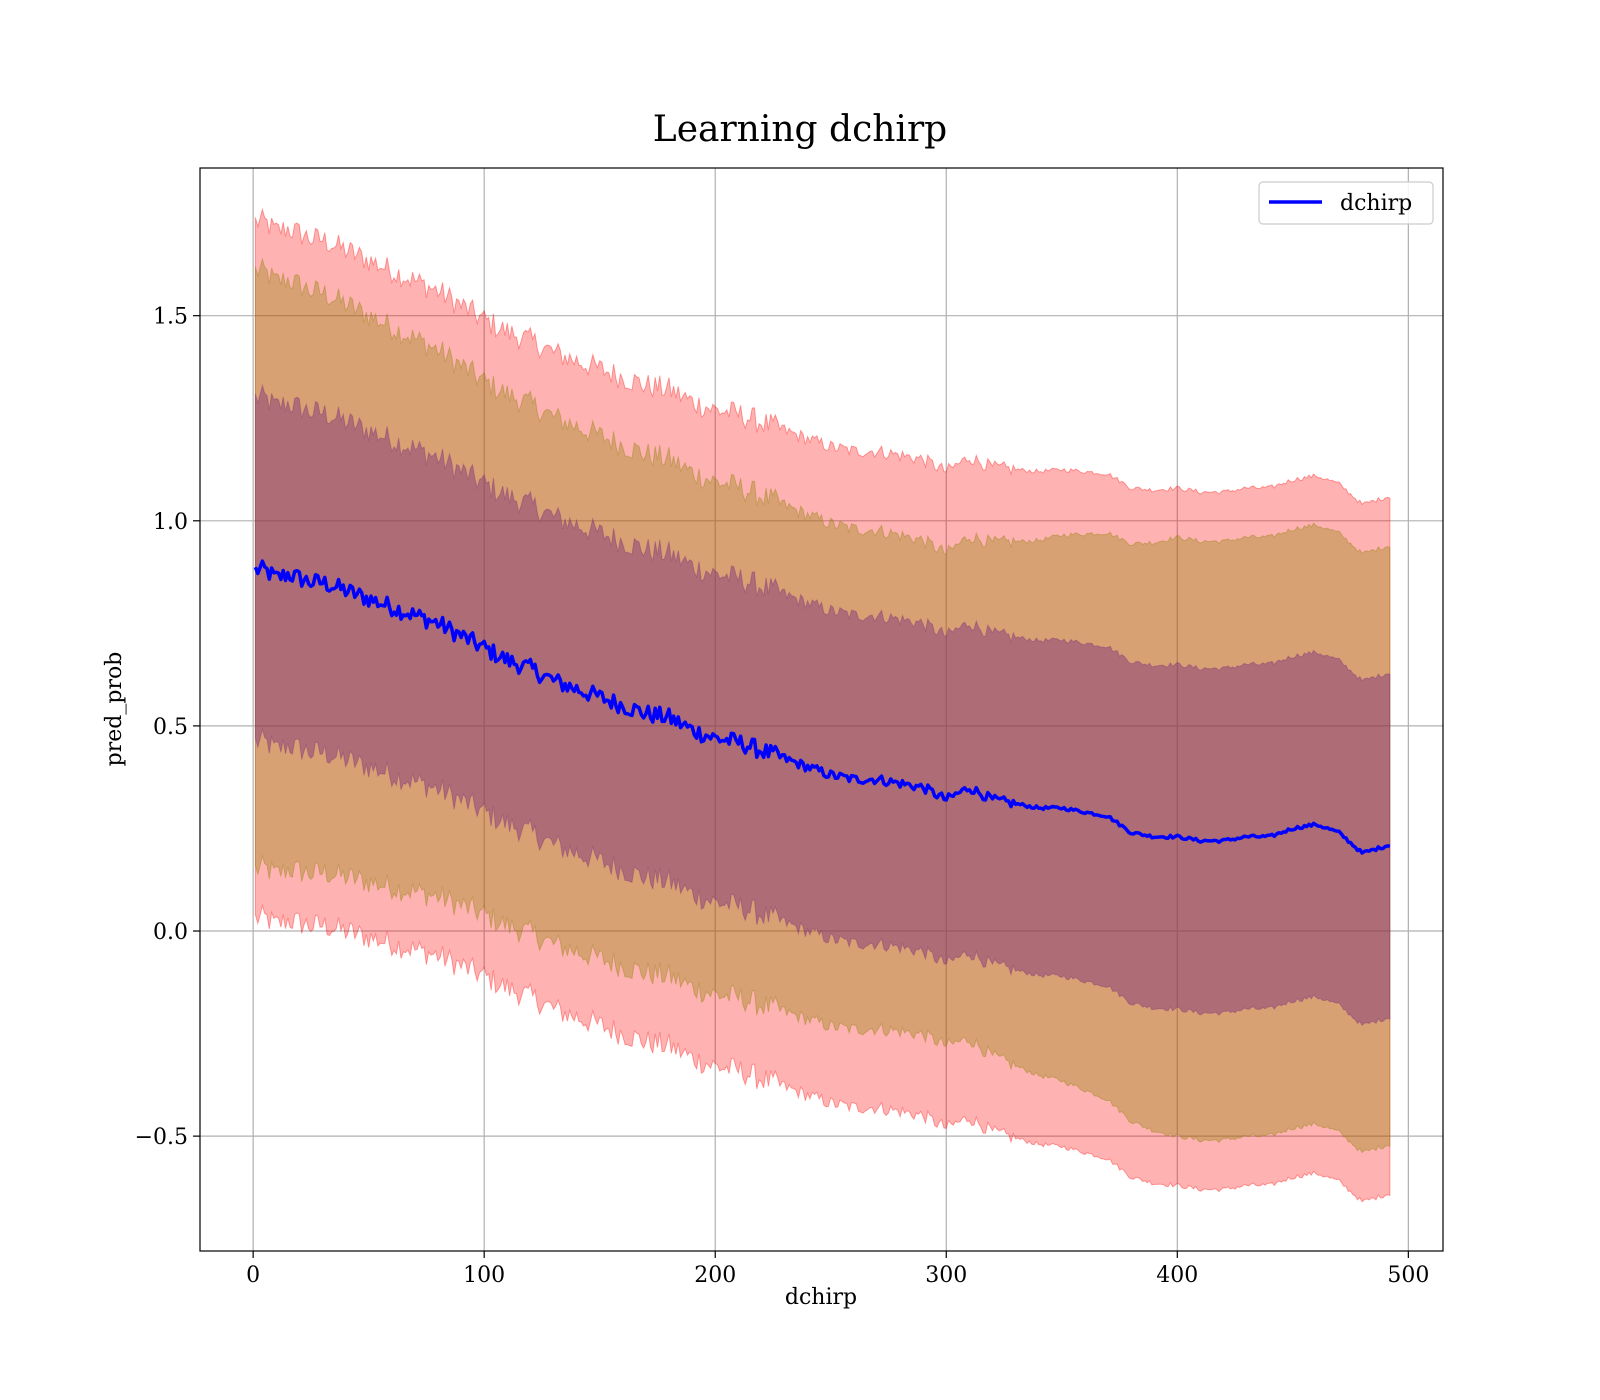 The width and height of the screenshot is (1600, 1400). What do you see at coordinates (170, 932) in the screenshot?
I see `y-tick-label: 0.0` at bounding box center [170, 932].